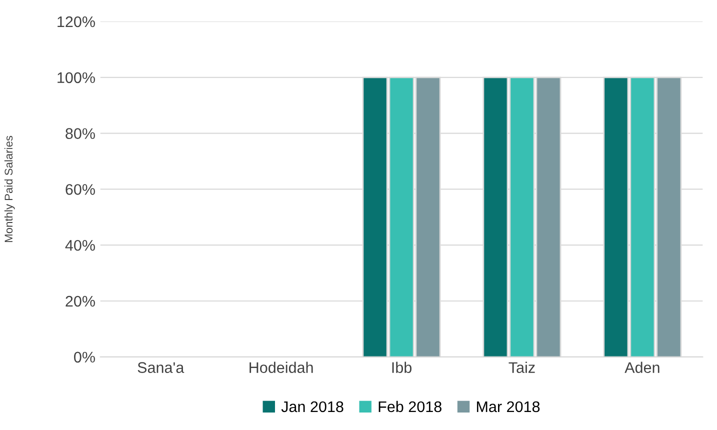 The height and width of the screenshot is (430, 717). I want to click on legend-label: Feb 2018, so click(410, 406).